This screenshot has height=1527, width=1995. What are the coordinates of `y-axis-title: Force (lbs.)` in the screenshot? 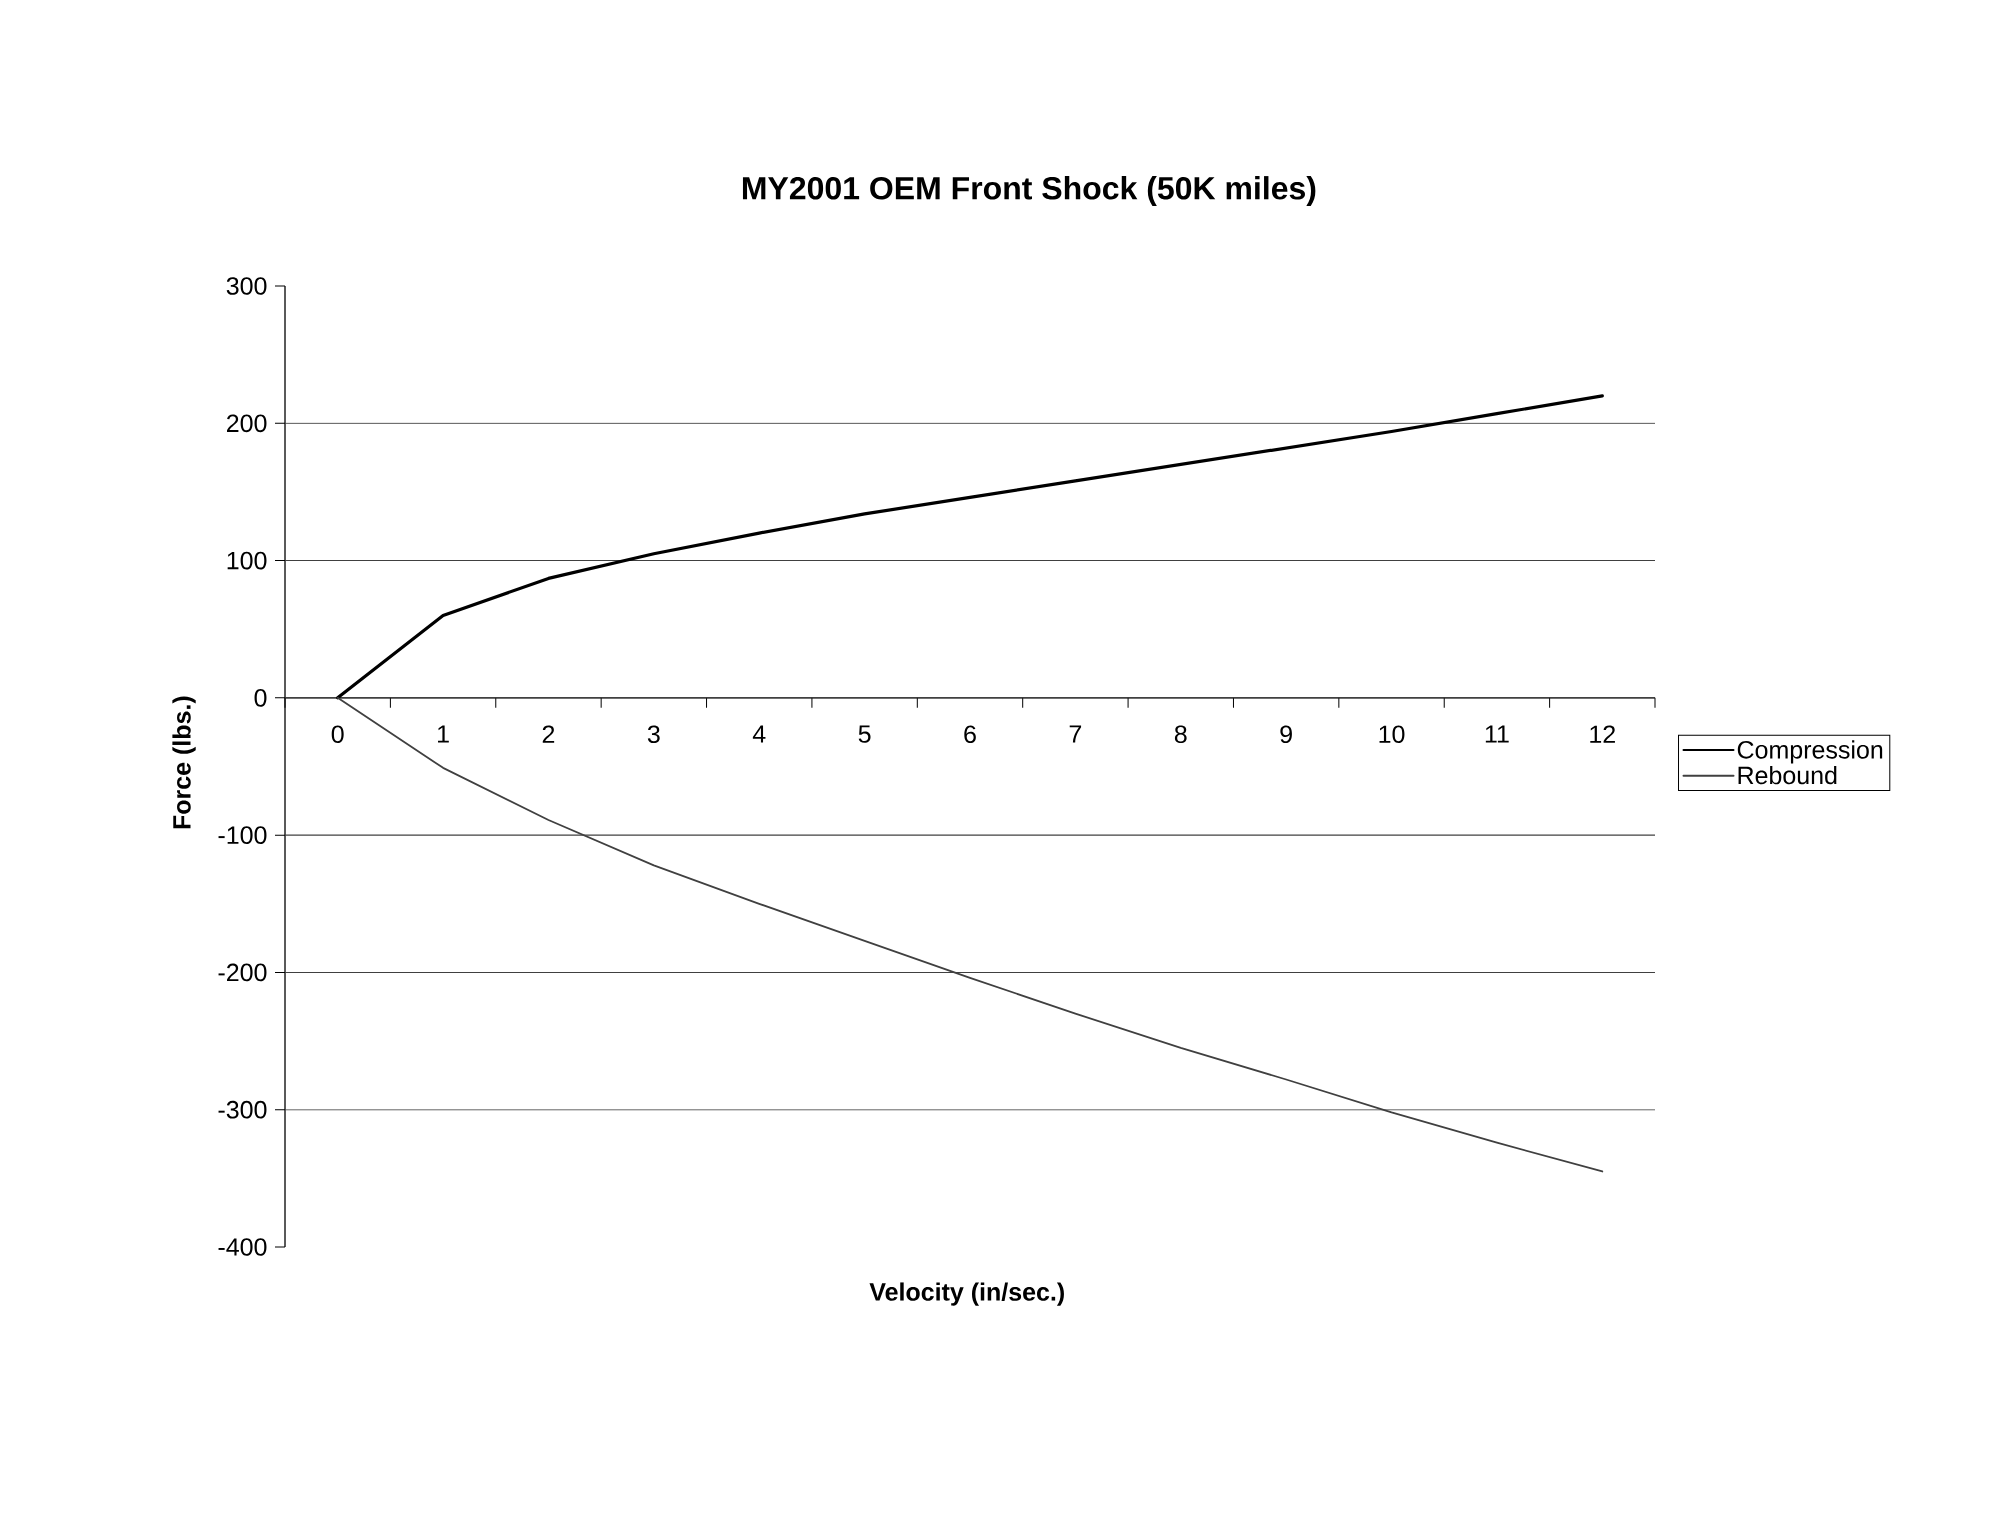 It's located at (184, 762).